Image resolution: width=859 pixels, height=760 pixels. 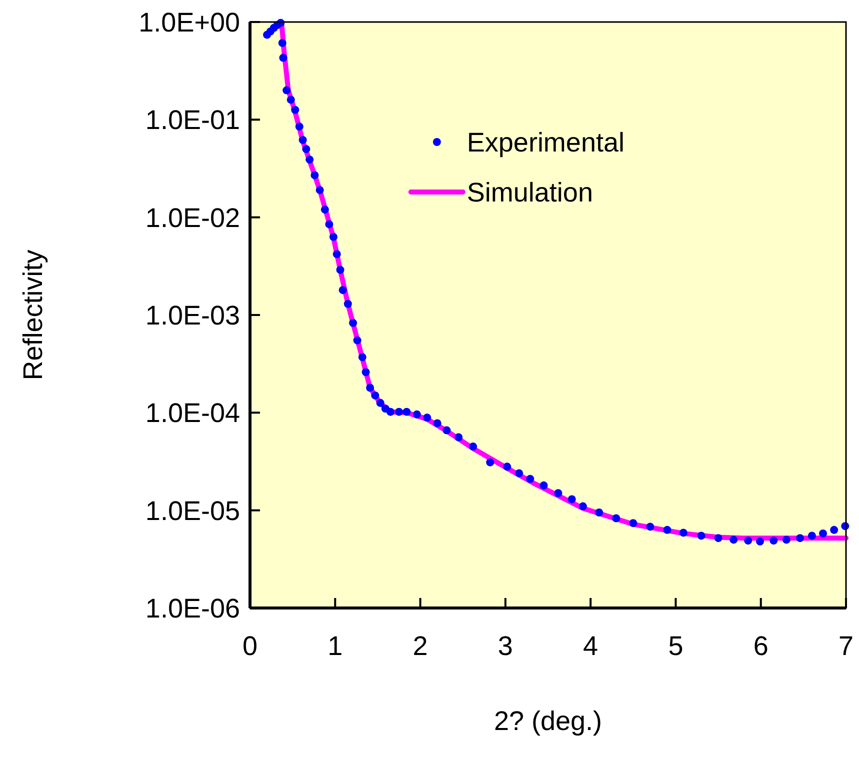 What do you see at coordinates (192, 413) in the screenshot?
I see `y-tick-label: 1.0E-04` at bounding box center [192, 413].